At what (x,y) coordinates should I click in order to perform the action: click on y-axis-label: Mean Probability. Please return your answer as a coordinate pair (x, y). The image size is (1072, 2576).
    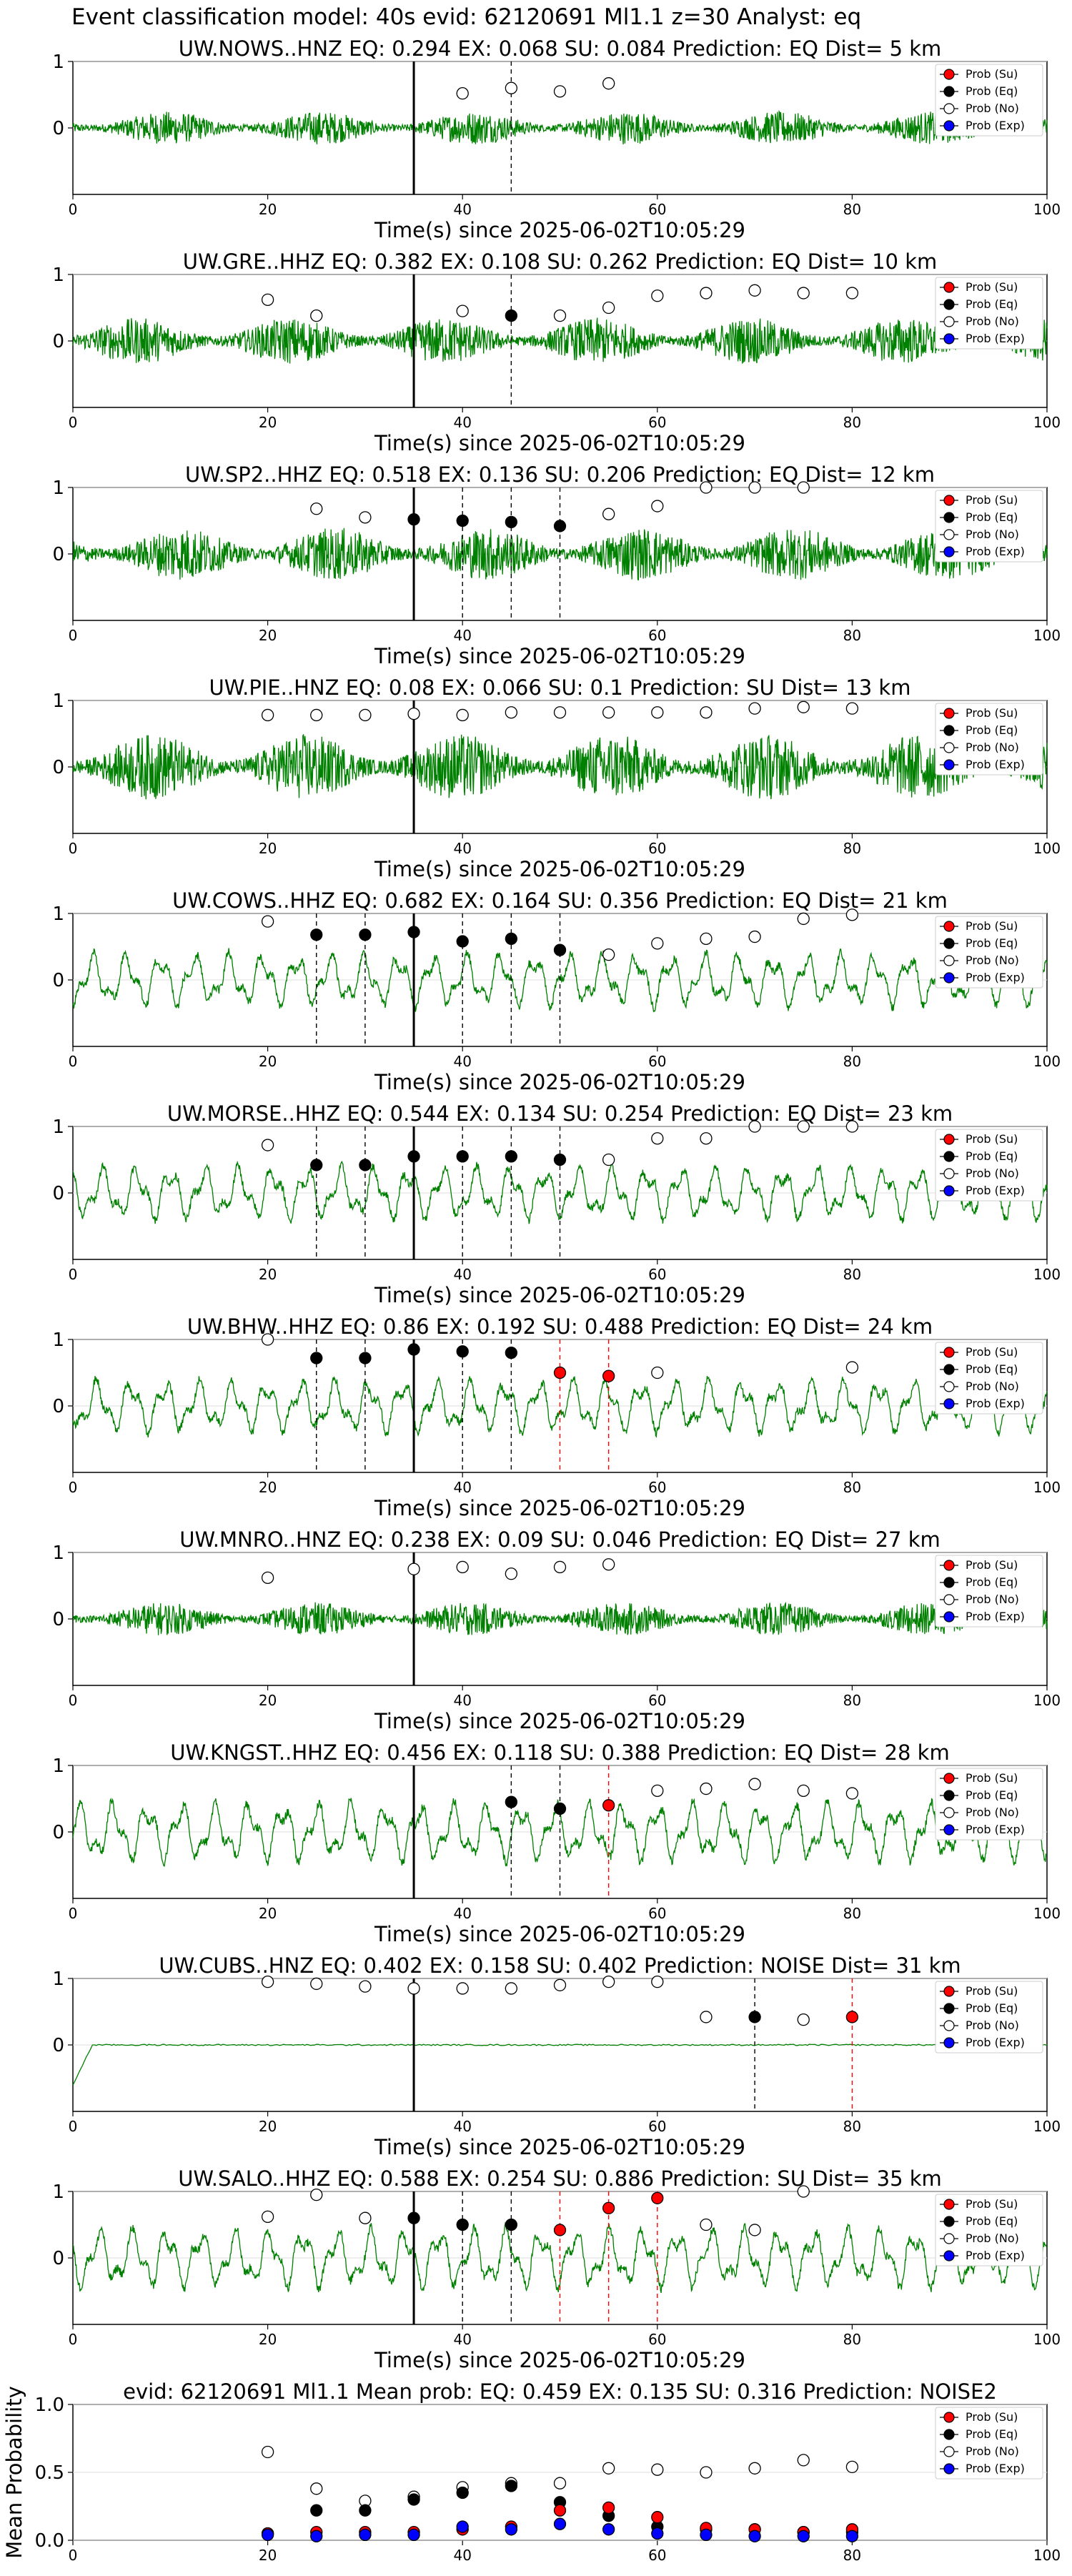
    Looking at the image, I should click on (14, 2473).